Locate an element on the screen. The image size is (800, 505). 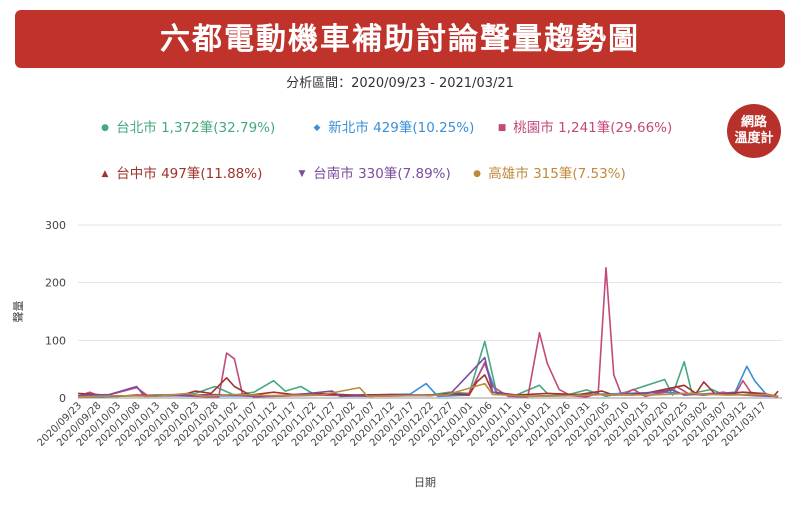
legend-label-taoyuan: 桃園市 is located at coordinates (533, 128).